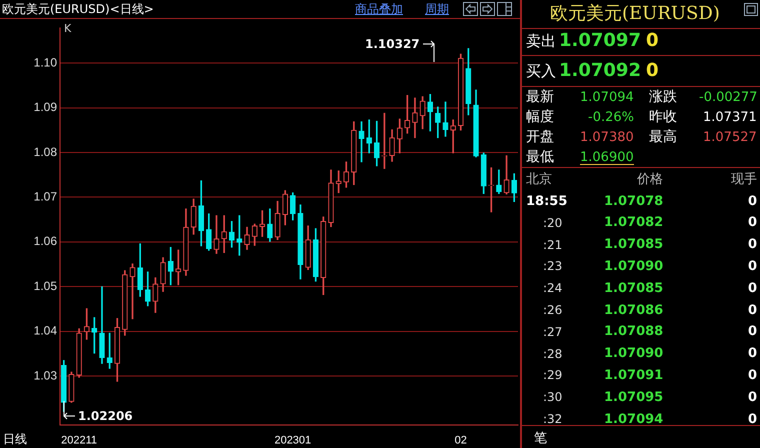  Describe the element at coordinates (79, 440) in the screenshot. I see `x-tick-label: 202211` at that location.